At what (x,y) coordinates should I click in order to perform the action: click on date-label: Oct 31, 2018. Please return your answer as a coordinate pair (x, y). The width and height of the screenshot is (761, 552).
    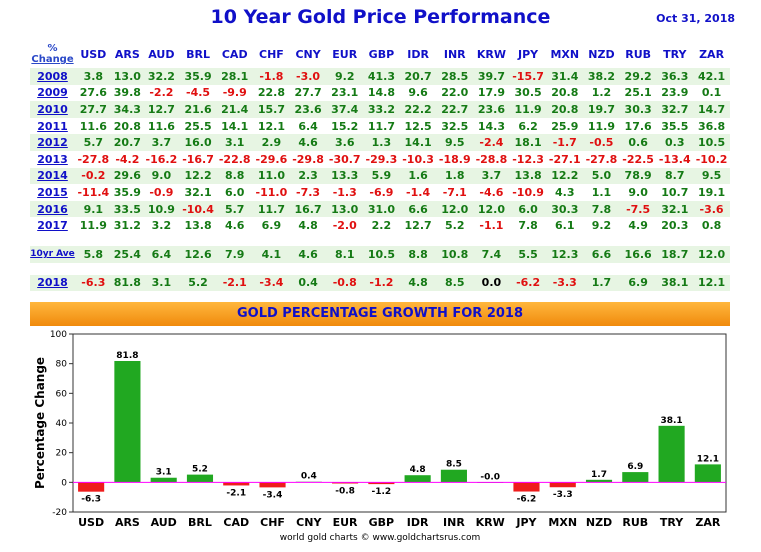
    Looking at the image, I should click on (695, 18).